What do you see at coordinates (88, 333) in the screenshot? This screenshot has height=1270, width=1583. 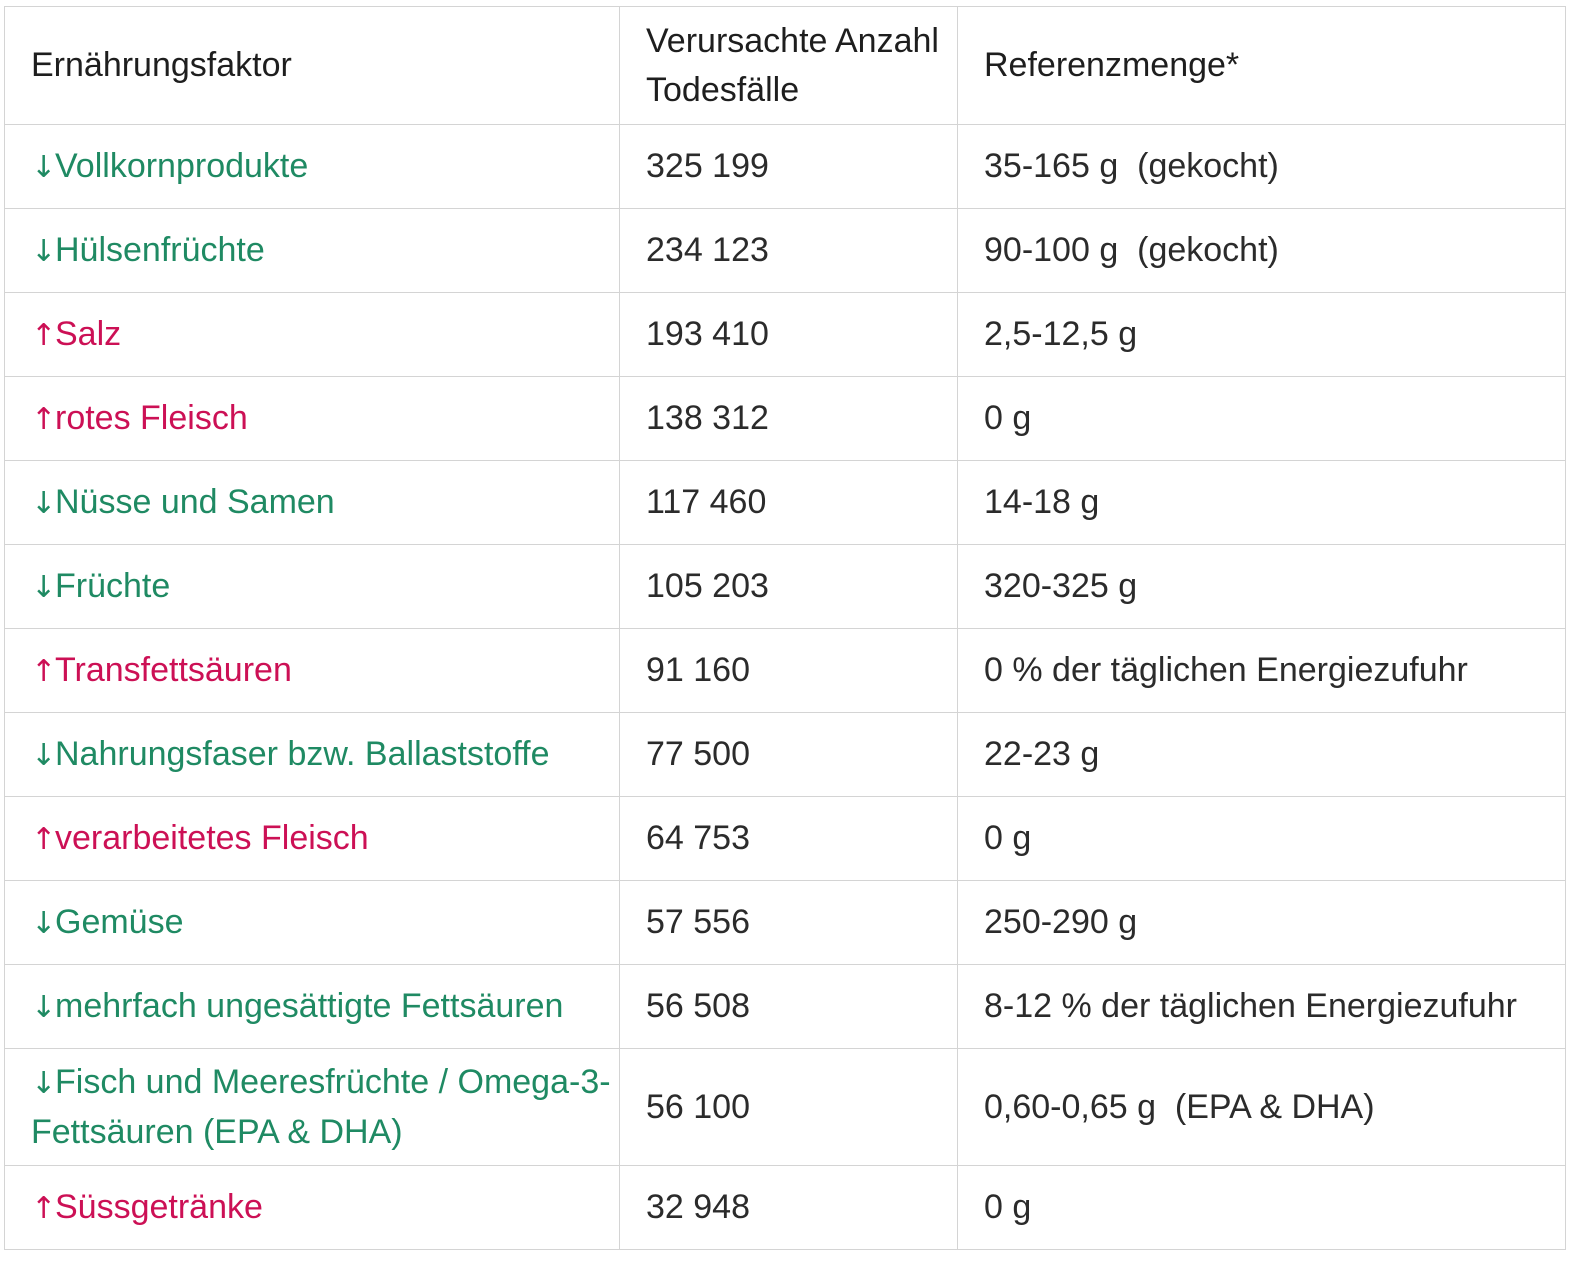 I see `factor-label: Salz` at bounding box center [88, 333].